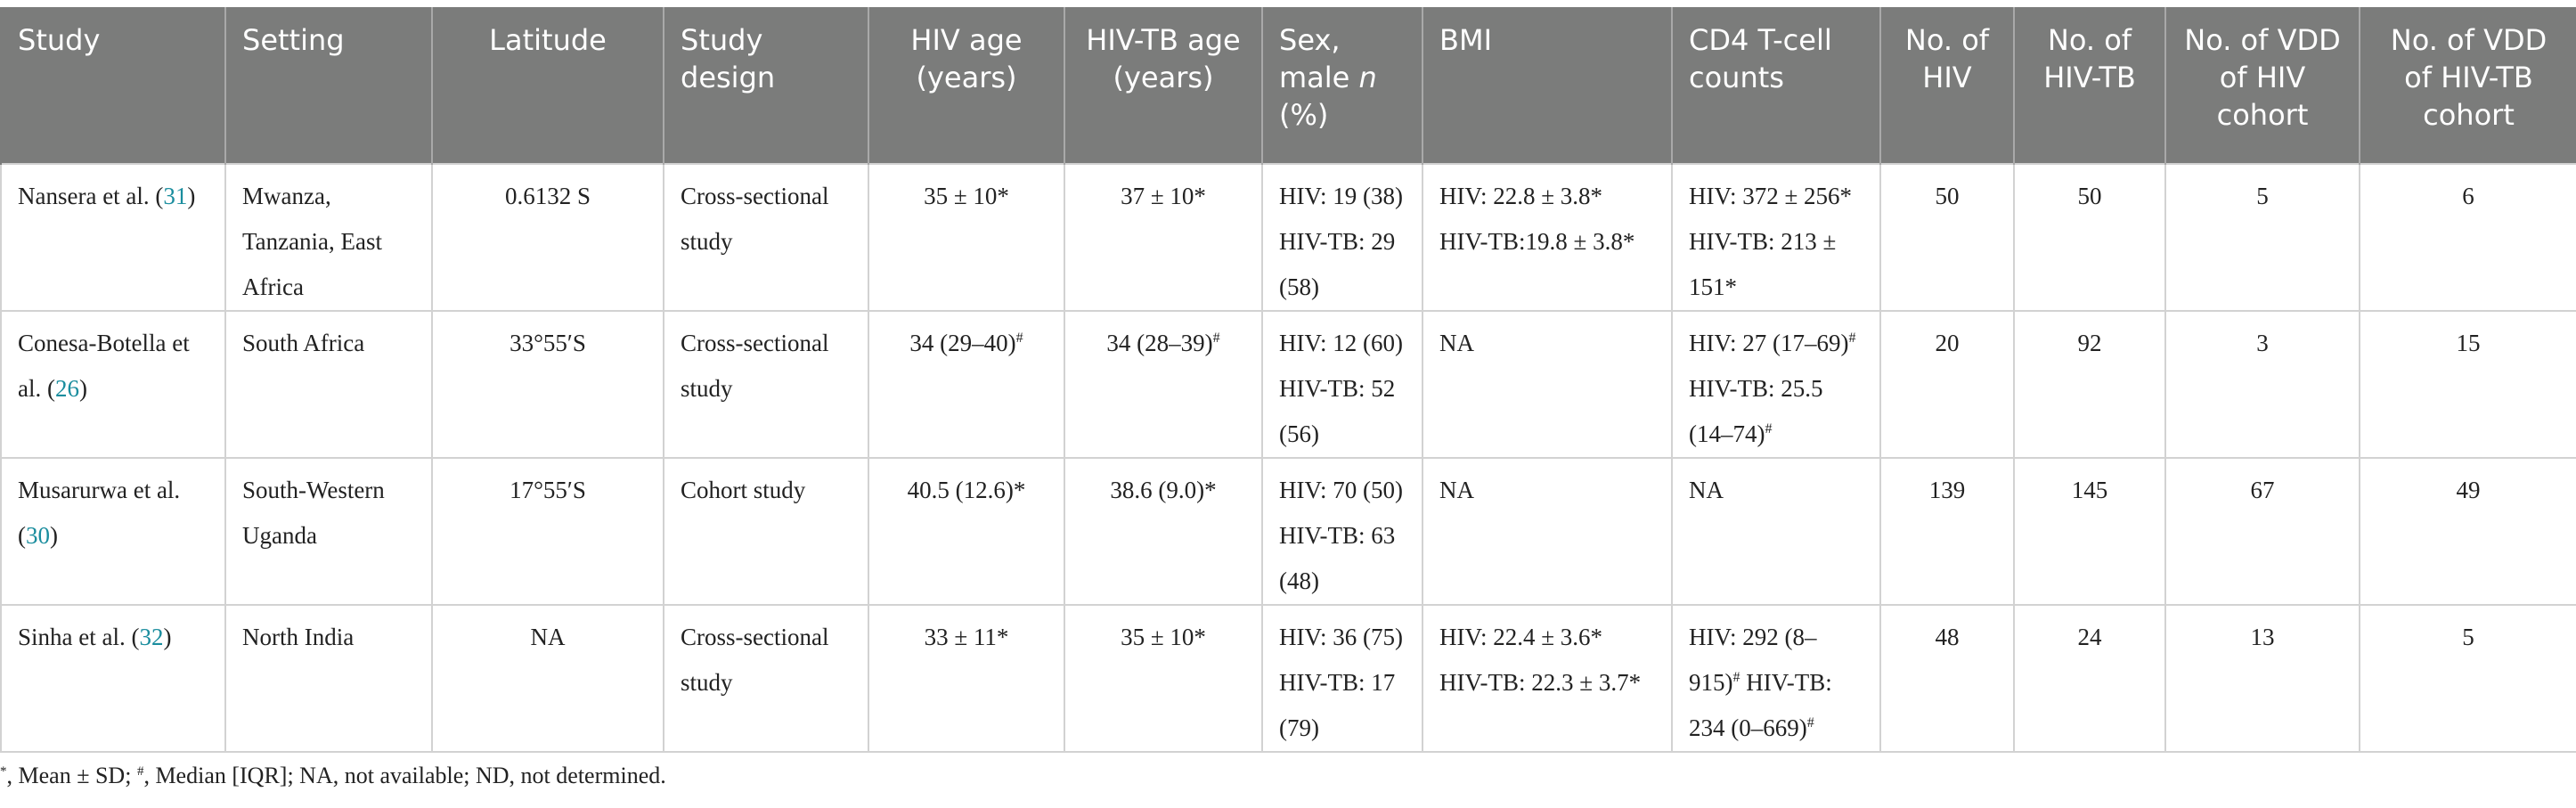 This screenshot has height=808, width=2576. Describe the element at coordinates (1164, 196) in the screenshot. I see `hivtb-age-value: 37 ± 10*` at that location.